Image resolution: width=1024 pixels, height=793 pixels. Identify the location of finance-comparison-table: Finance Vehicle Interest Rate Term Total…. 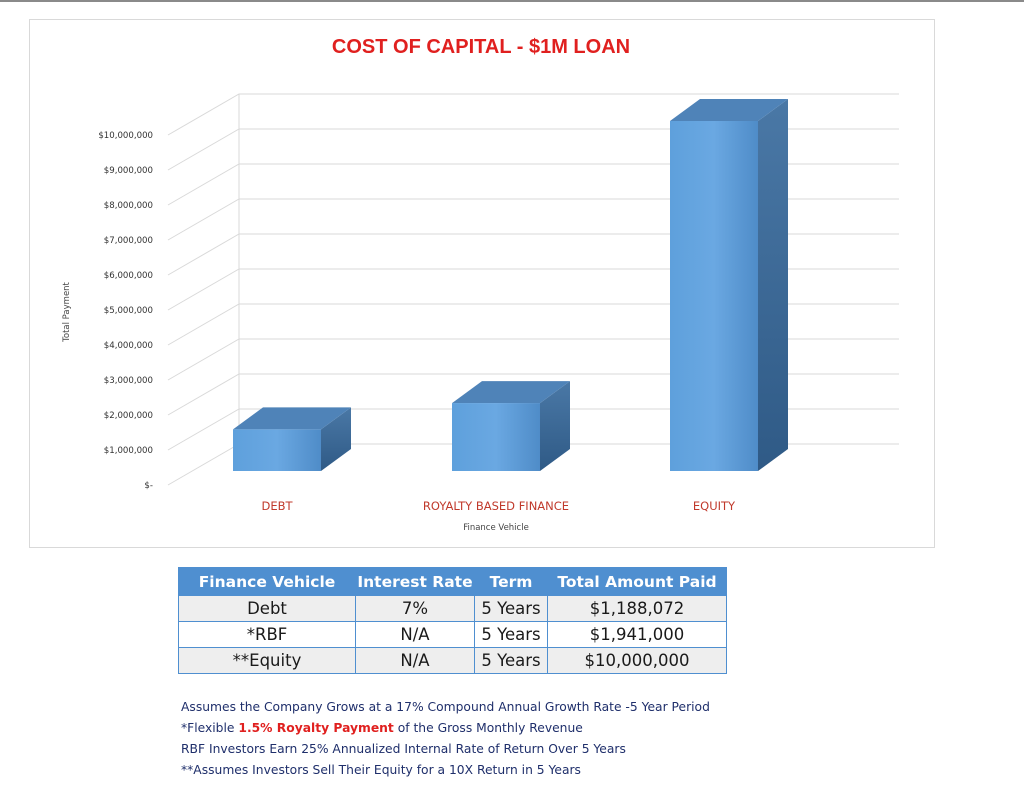
(452, 620).